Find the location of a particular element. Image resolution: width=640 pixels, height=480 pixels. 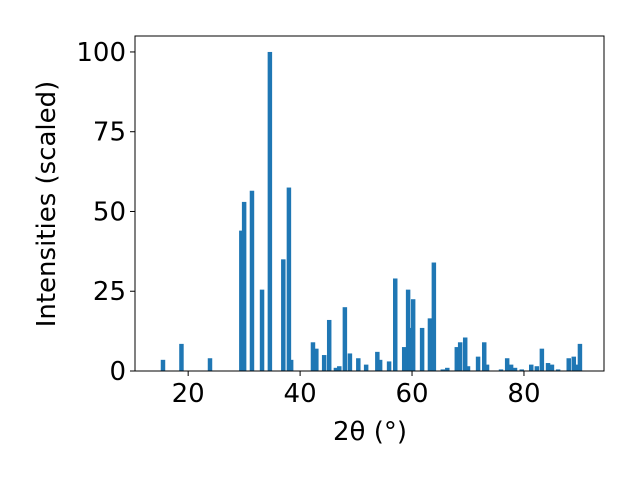

x-tick-label: 60 is located at coordinates (411, 394).